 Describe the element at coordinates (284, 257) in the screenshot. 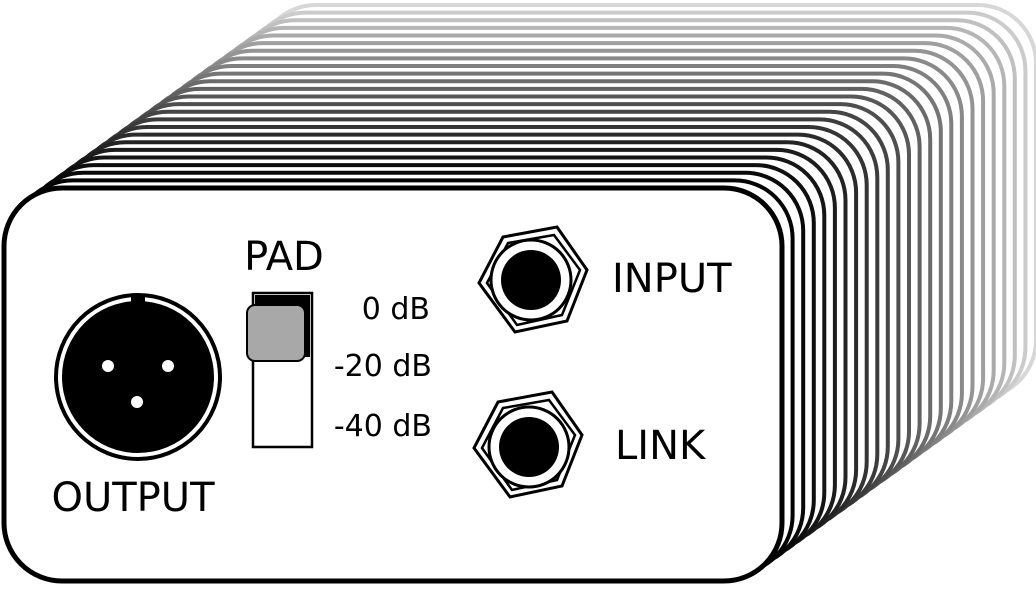

I see `pad-label: PAD` at that location.